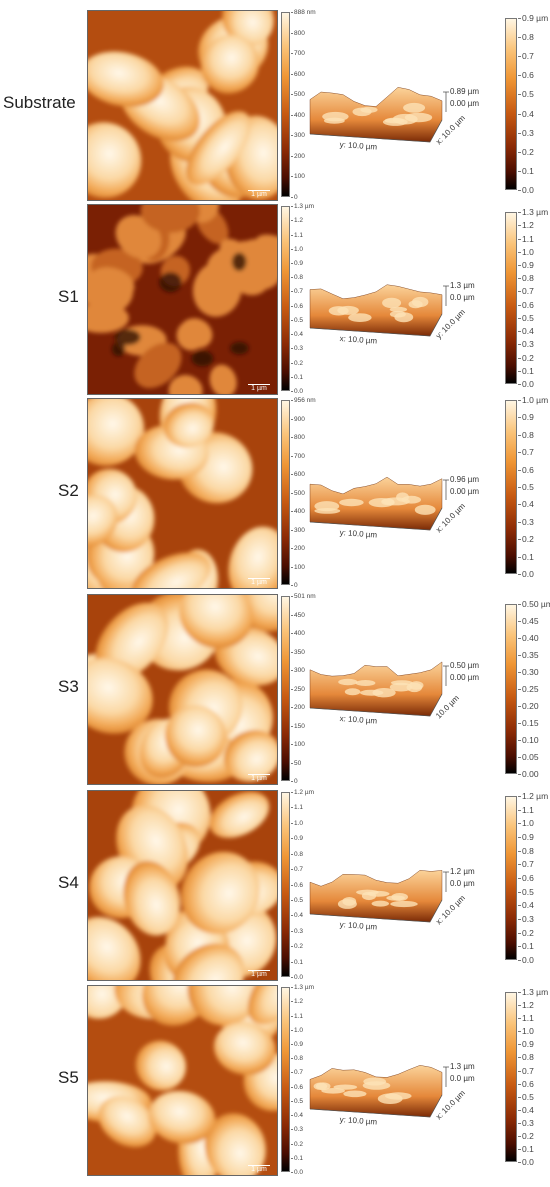  I want to click on colorbar-tick-label: 888 nm, so click(303, 12).